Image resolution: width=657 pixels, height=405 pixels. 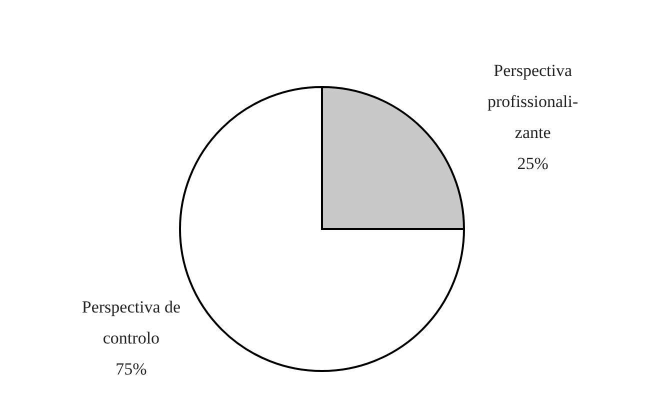 What do you see at coordinates (131, 322) in the screenshot?
I see `slice-label: Perspectiva de controlo` at bounding box center [131, 322].